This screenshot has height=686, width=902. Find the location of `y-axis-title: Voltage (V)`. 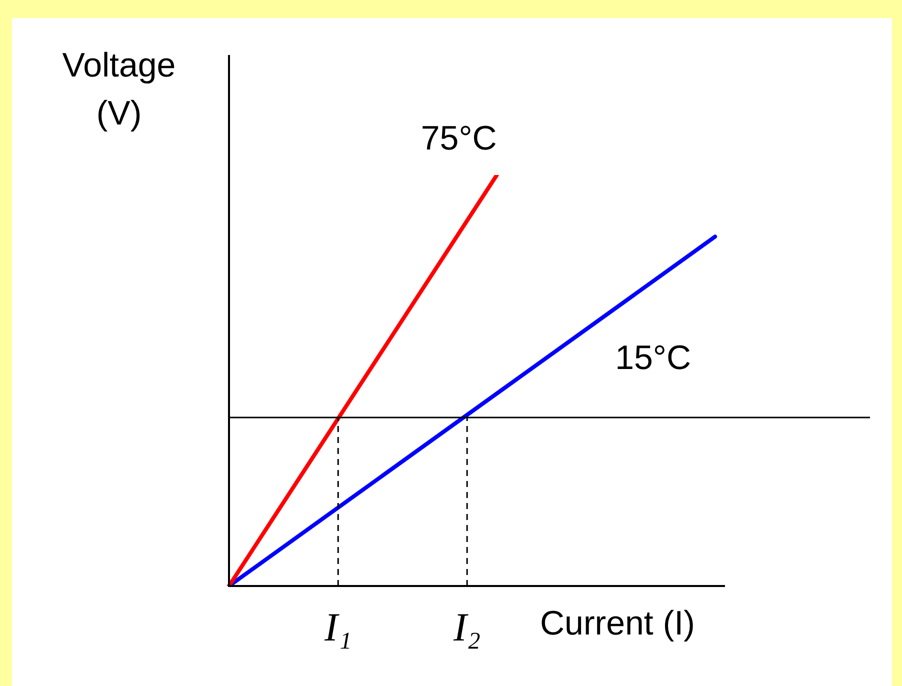

y-axis-title: Voltage (V) is located at coordinates (119, 89).